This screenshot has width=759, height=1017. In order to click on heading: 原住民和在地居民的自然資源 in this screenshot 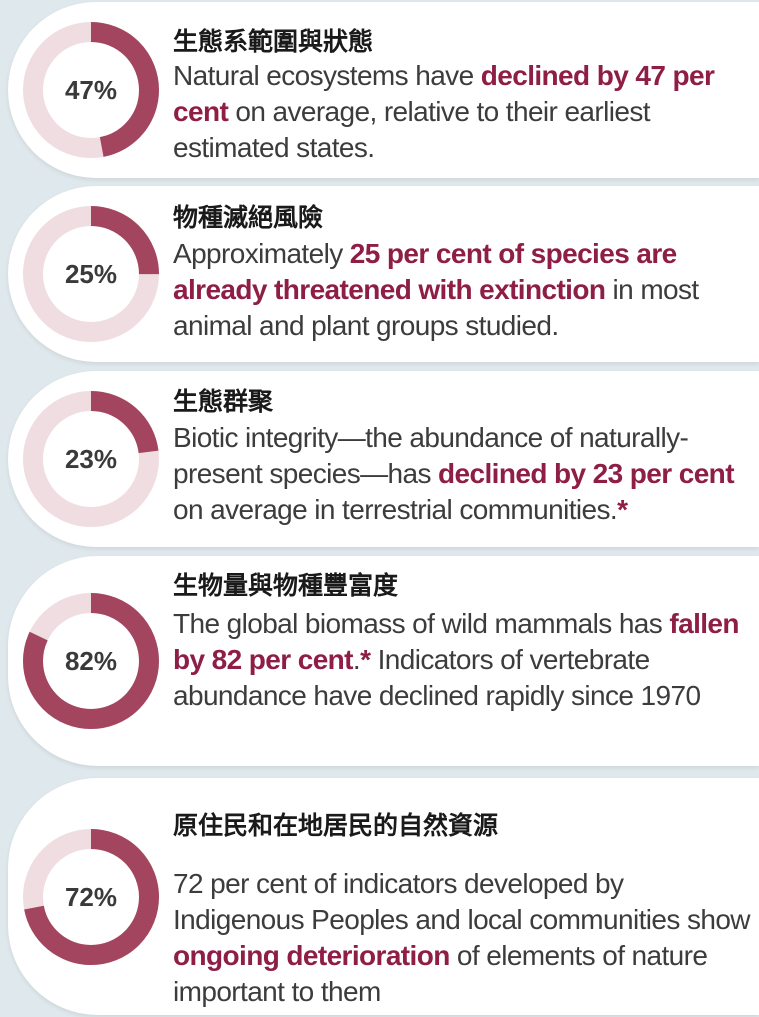, I will do `click(336, 826)`.